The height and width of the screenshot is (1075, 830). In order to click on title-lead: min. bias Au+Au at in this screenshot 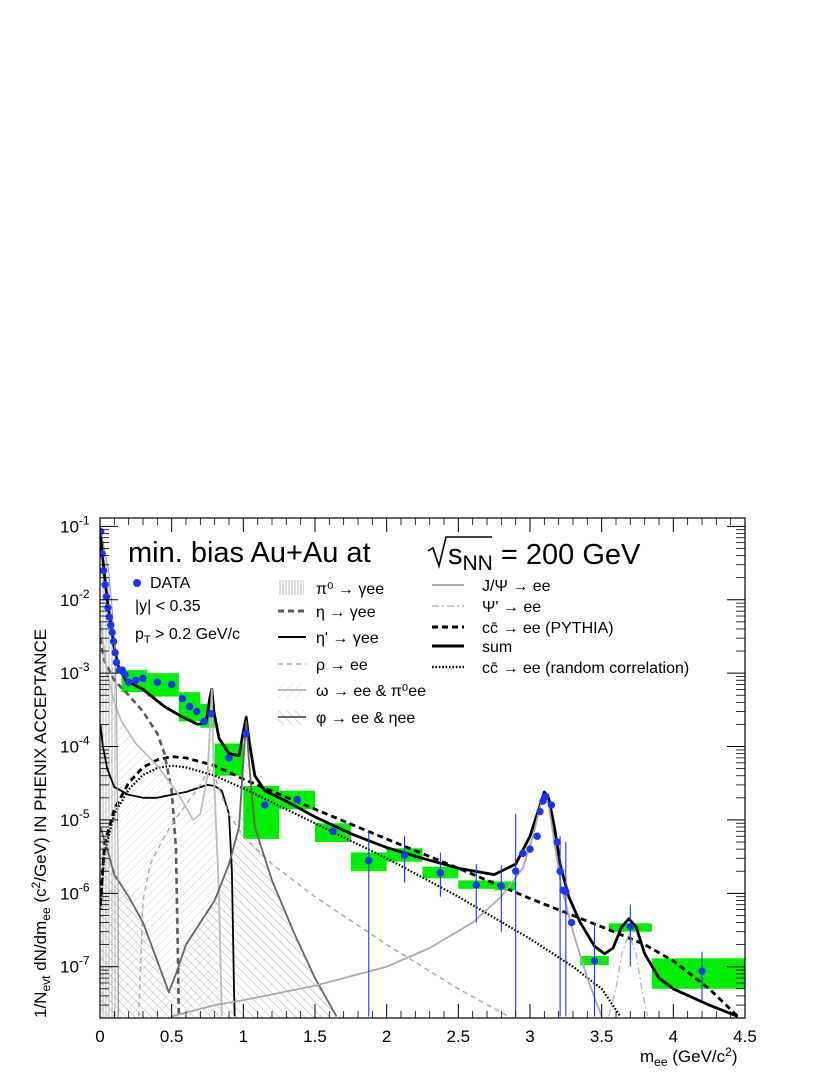, I will do `click(249, 553)`.